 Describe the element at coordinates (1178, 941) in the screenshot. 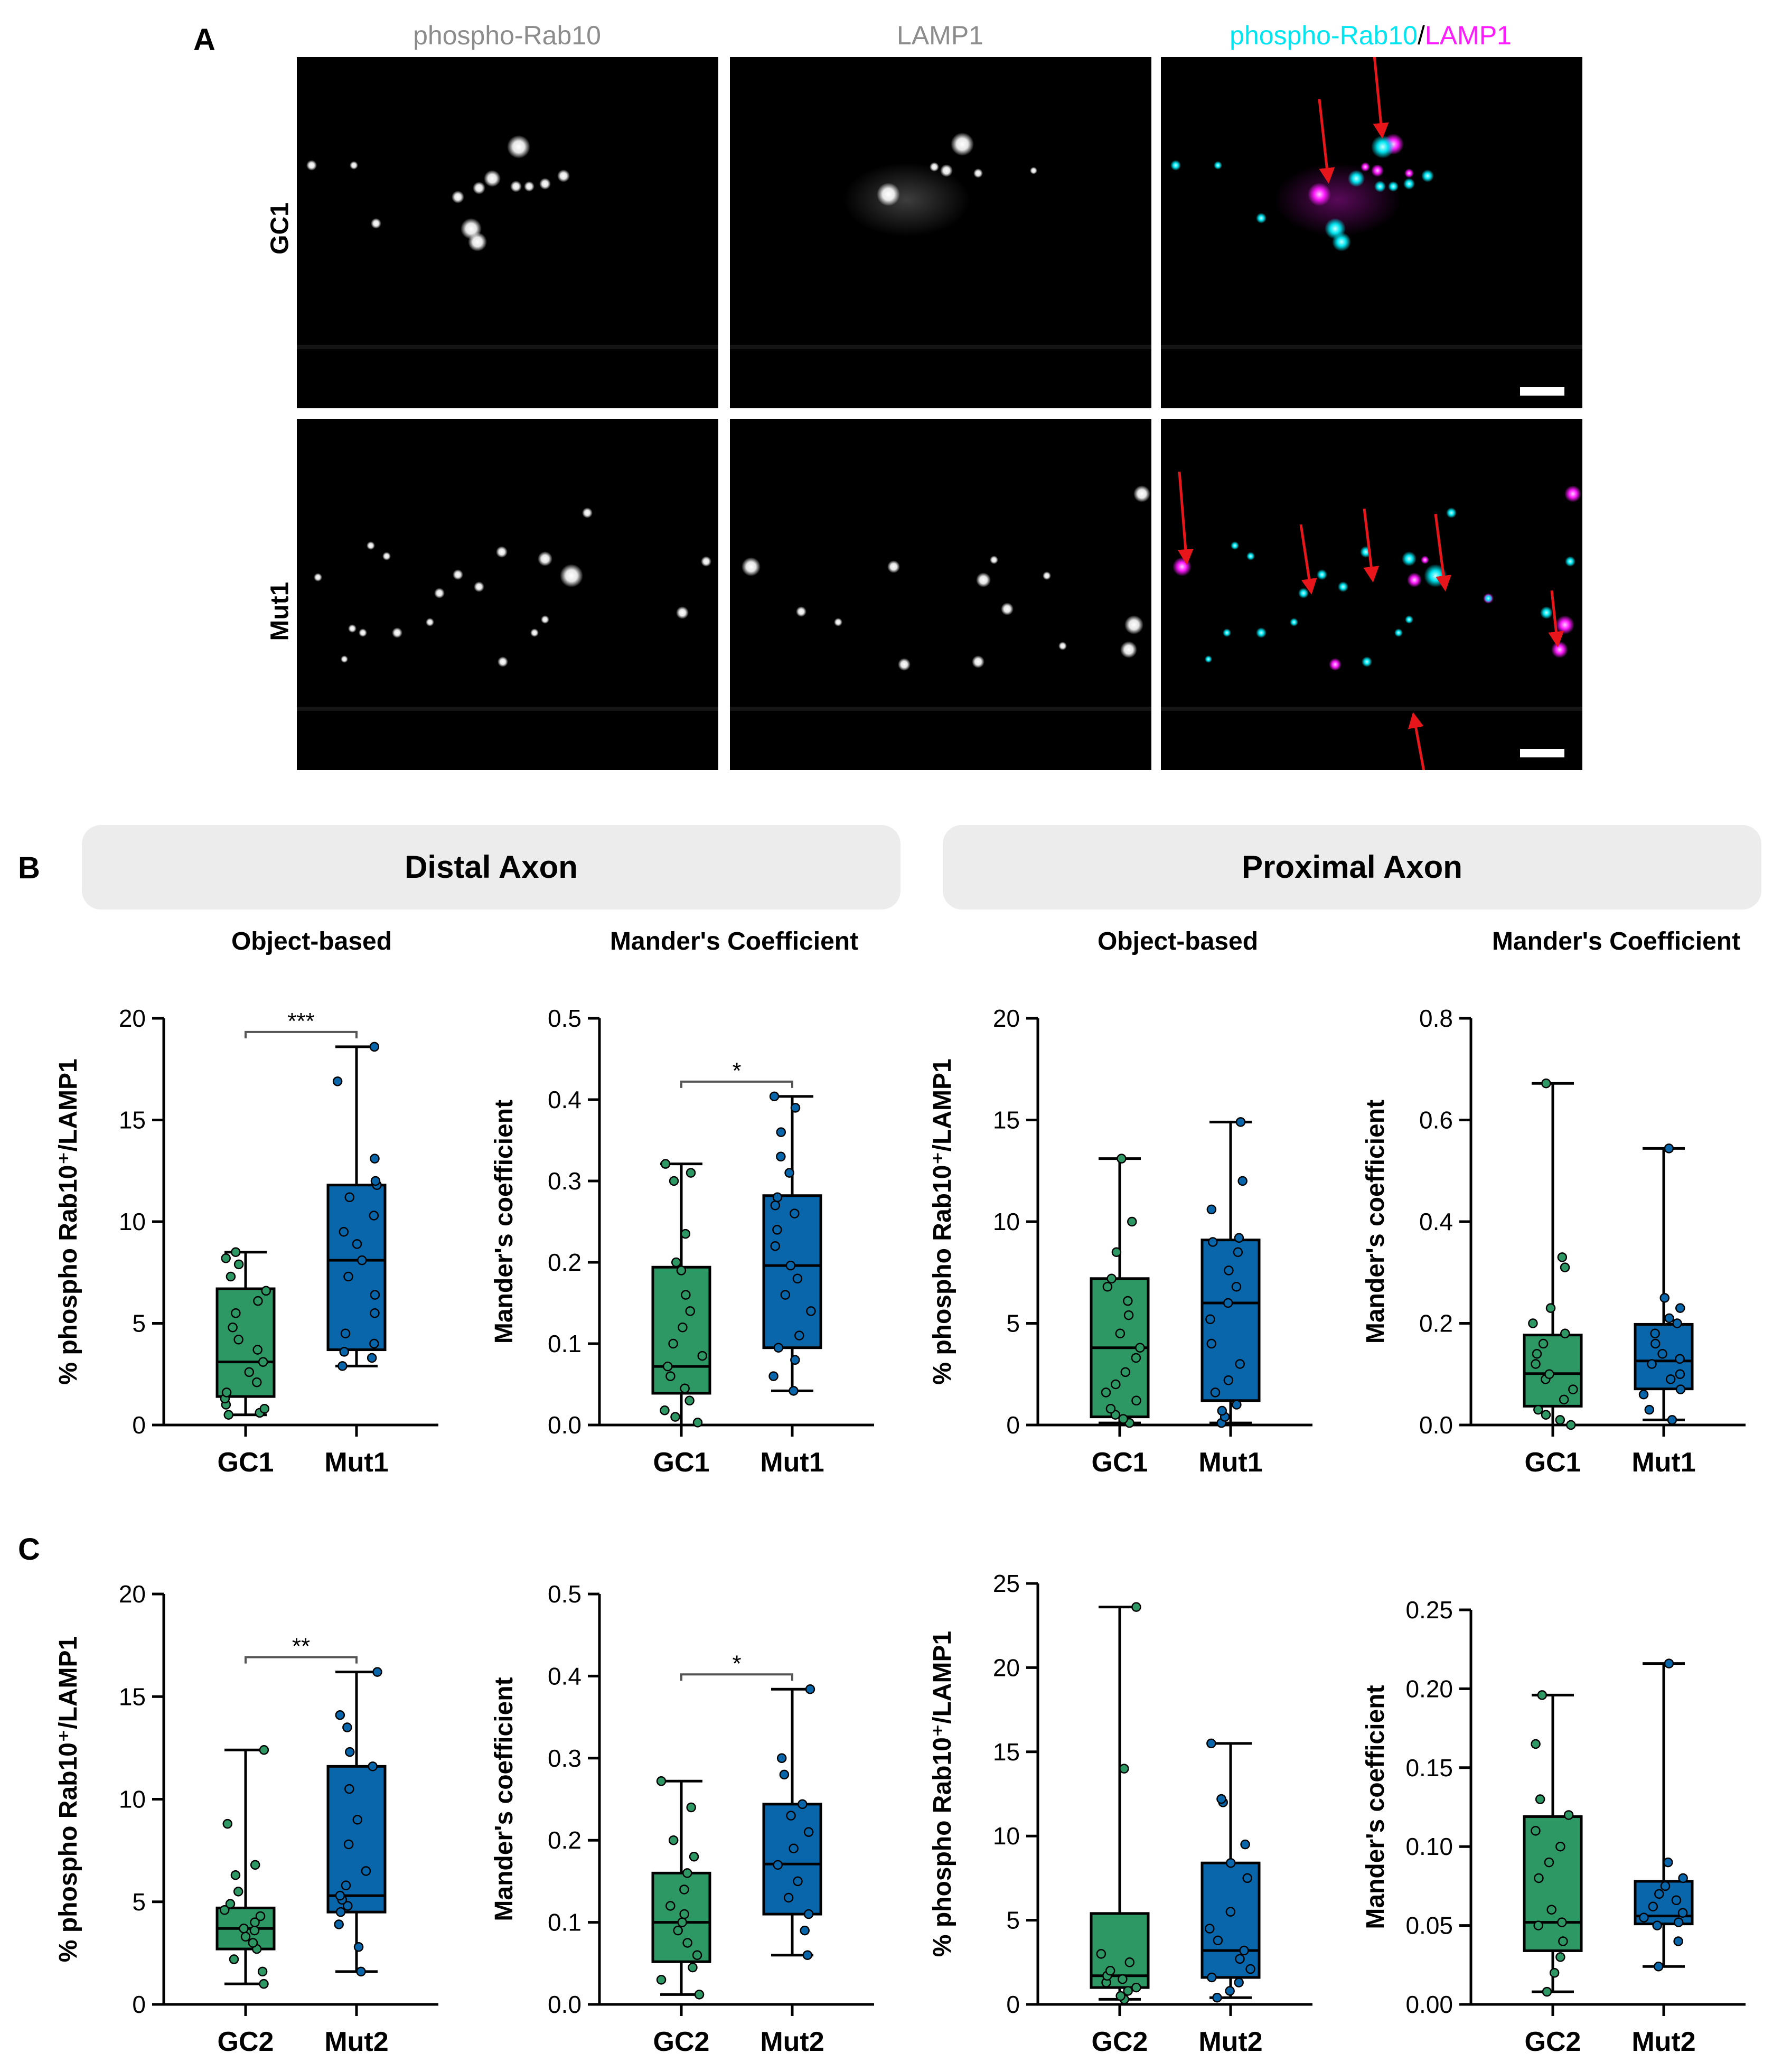

I see `plot-title-b3: Object-based` at that location.